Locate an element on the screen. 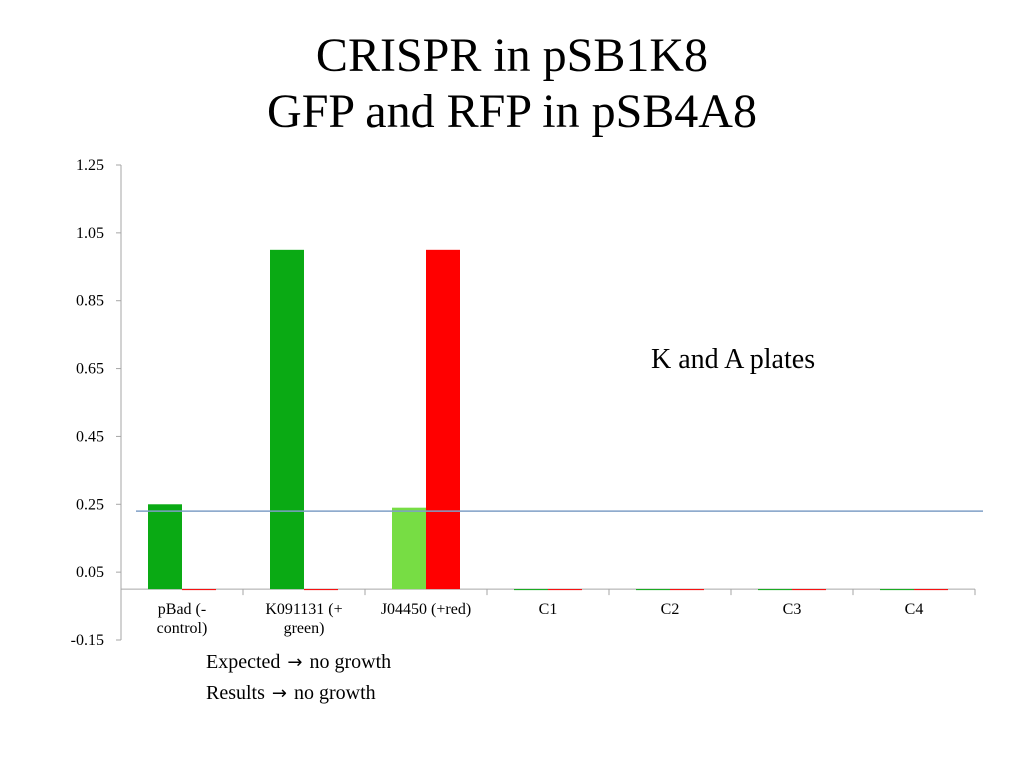  results-label: Results is located at coordinates (235, 693).